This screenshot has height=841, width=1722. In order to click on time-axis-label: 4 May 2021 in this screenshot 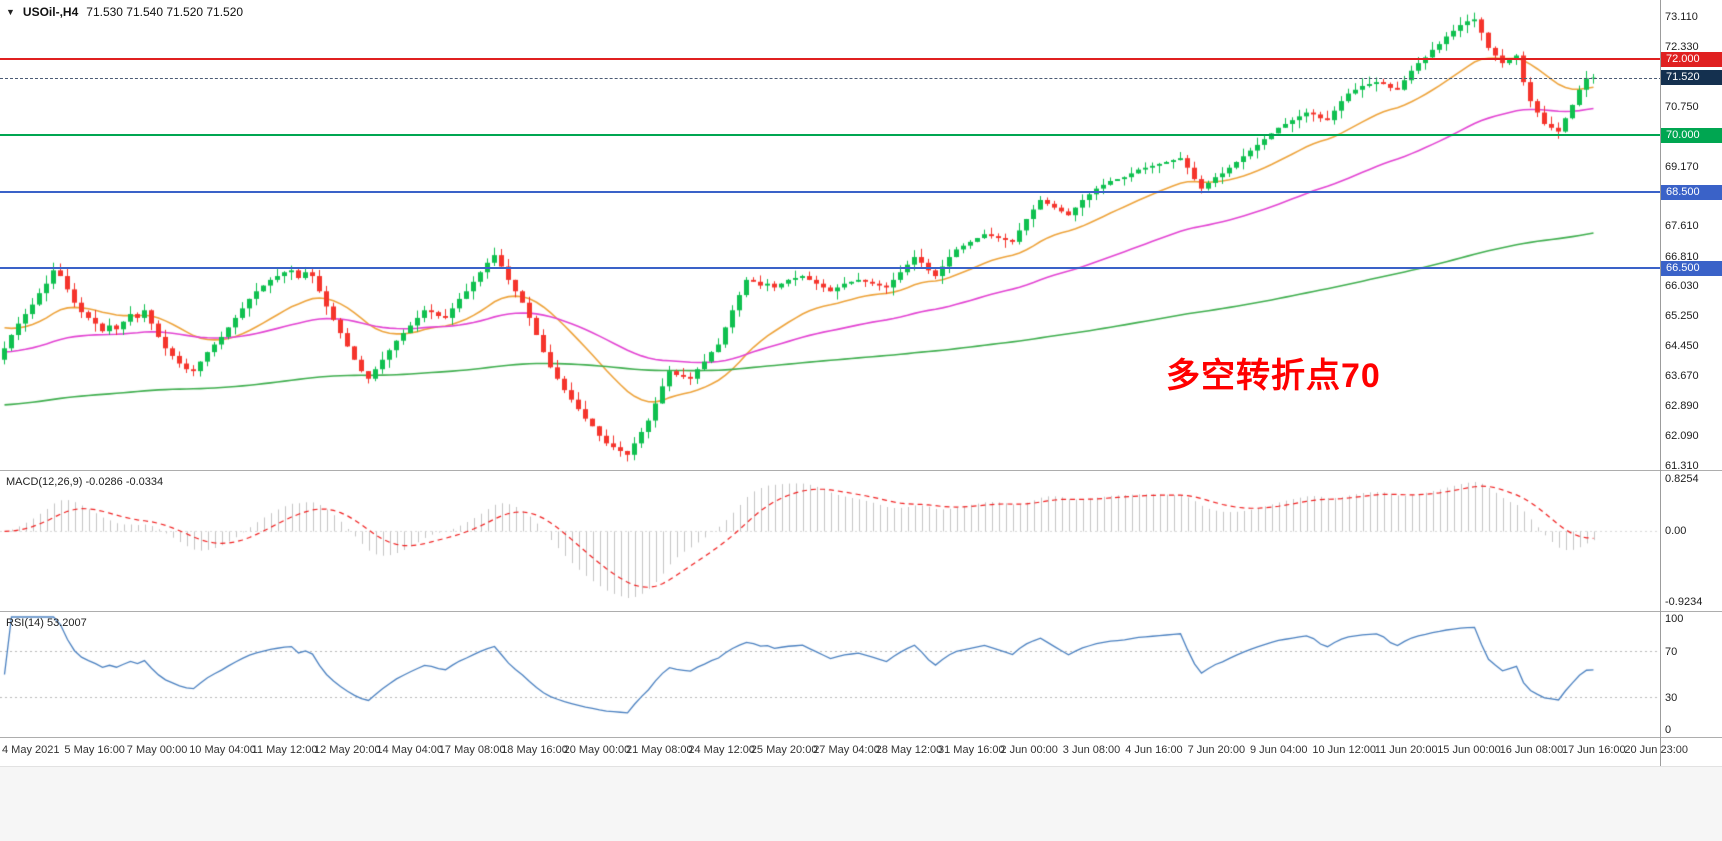, I will do `click(31, 750)`.